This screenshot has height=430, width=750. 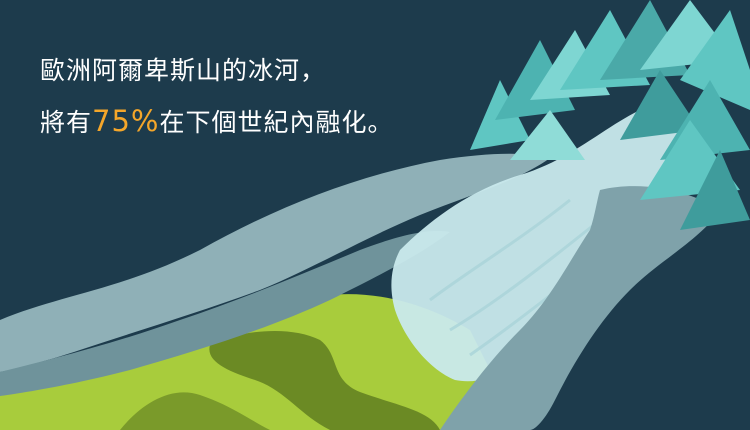 I want to click on headline-line-2-start: 將有, so click(x=66, y=122).